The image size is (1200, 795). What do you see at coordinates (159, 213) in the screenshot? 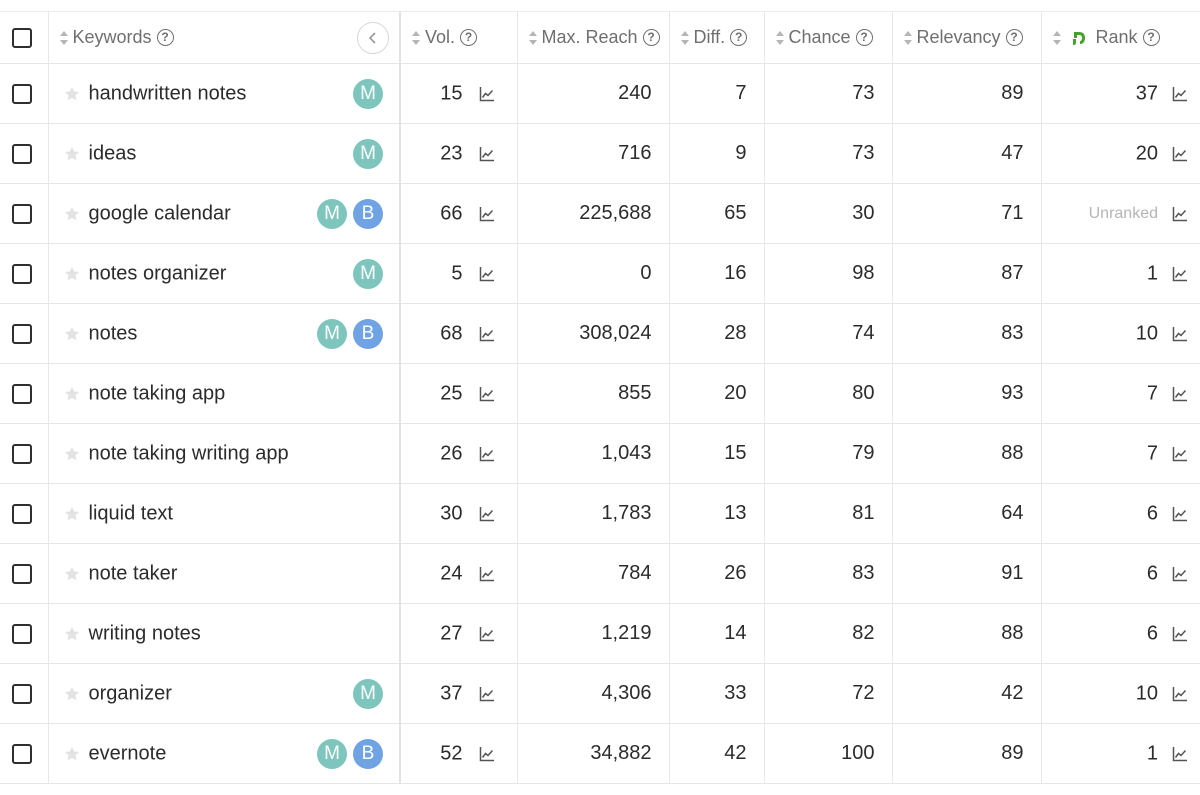
I see `keyword-text: google calendar` at bounding box center [159, 213].